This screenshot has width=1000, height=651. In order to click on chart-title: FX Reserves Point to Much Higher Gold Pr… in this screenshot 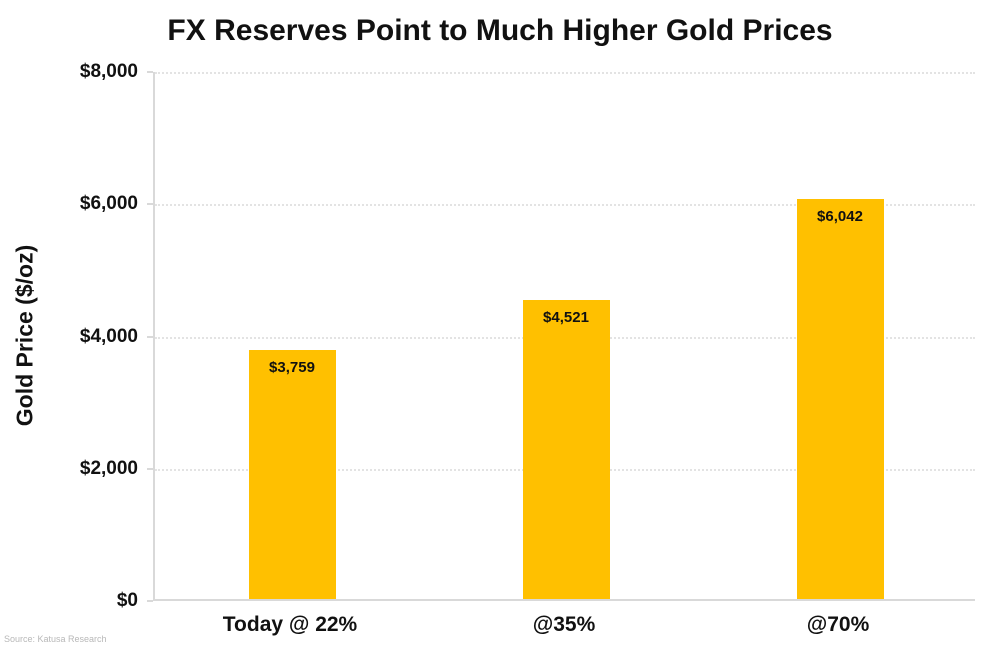, I will do `click(500, 30)`.